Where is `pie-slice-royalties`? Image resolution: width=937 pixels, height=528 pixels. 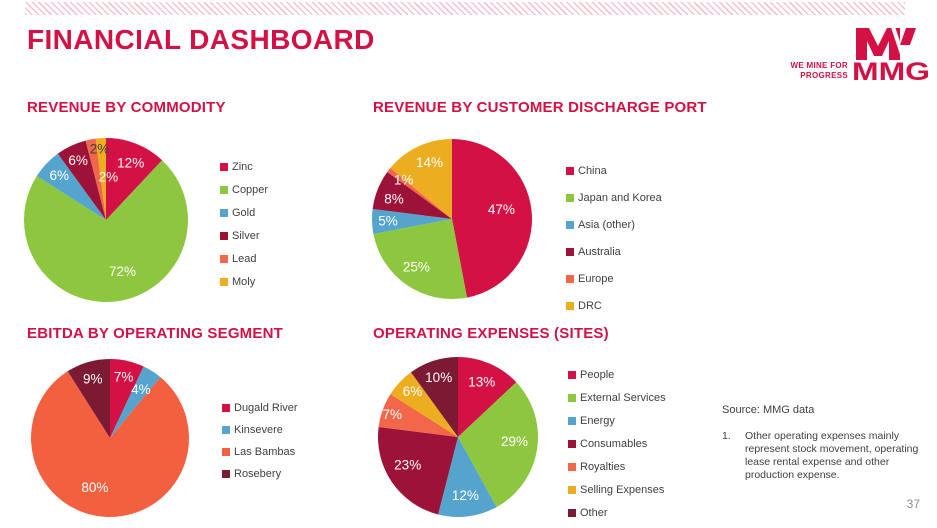
pie-slice-royalties is located at coordinates (418, 415).